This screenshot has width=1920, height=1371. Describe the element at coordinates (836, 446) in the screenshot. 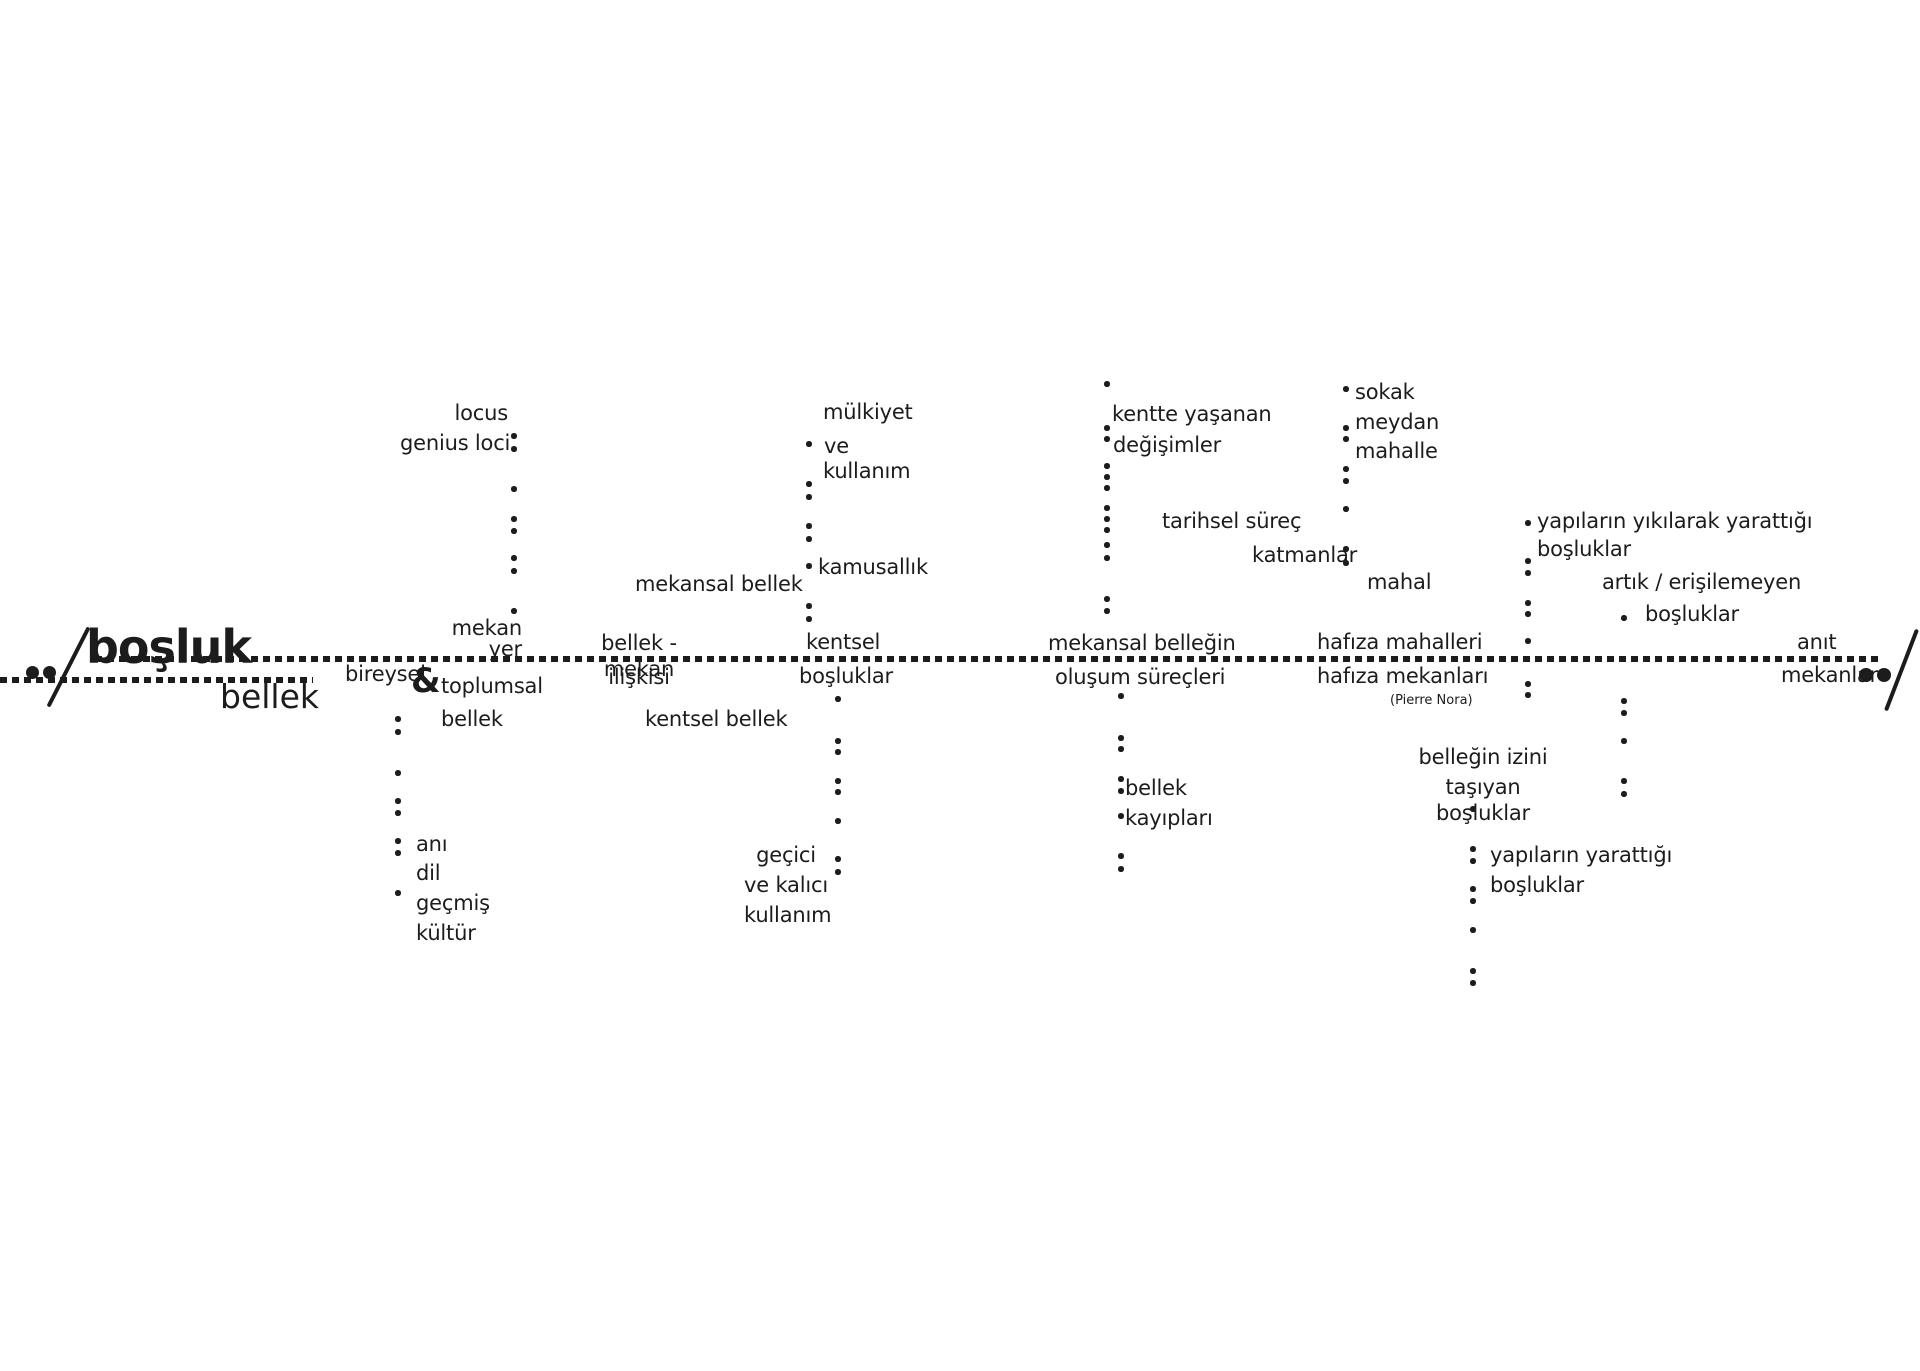

I see `label-ve: ve` at that location.